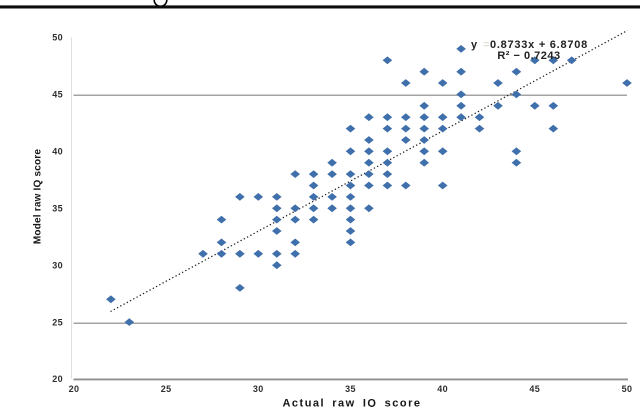 This screenshot has height=407, width=640. I want to click on svg-text: Actual raw IQ score, so click(351, 402).